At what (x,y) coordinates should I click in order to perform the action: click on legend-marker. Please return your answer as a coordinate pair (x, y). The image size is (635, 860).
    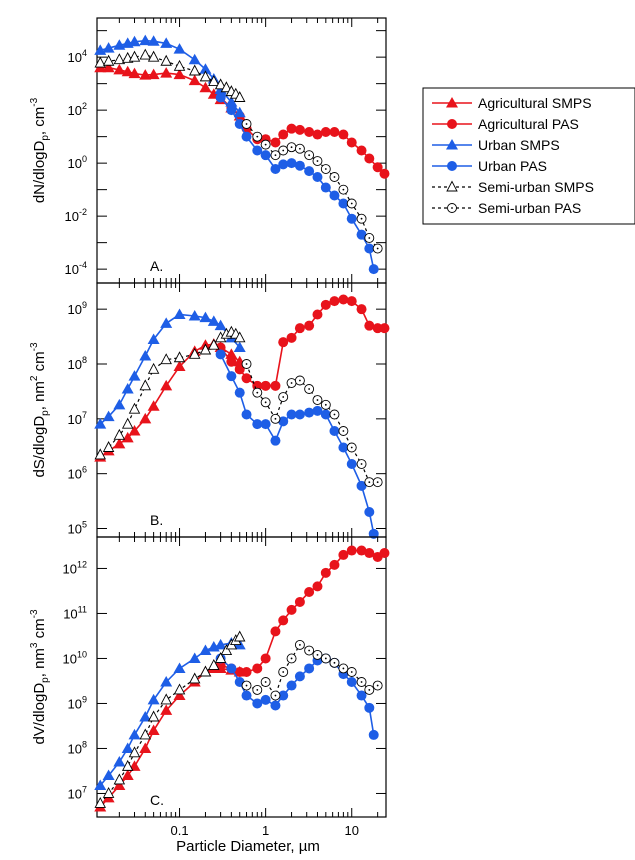
    Looking at the image, I should click on (452, 186).